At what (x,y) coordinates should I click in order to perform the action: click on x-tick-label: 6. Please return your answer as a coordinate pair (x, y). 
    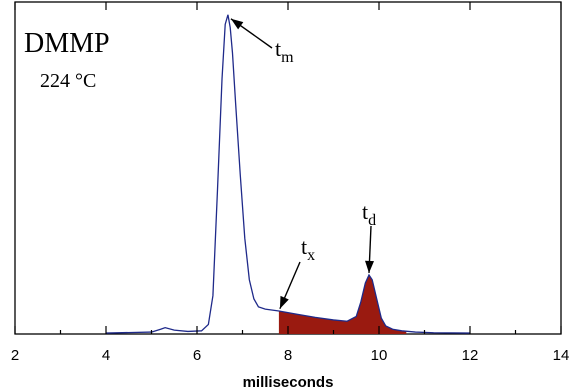
    Looking at the image, I should click on (197, 355).